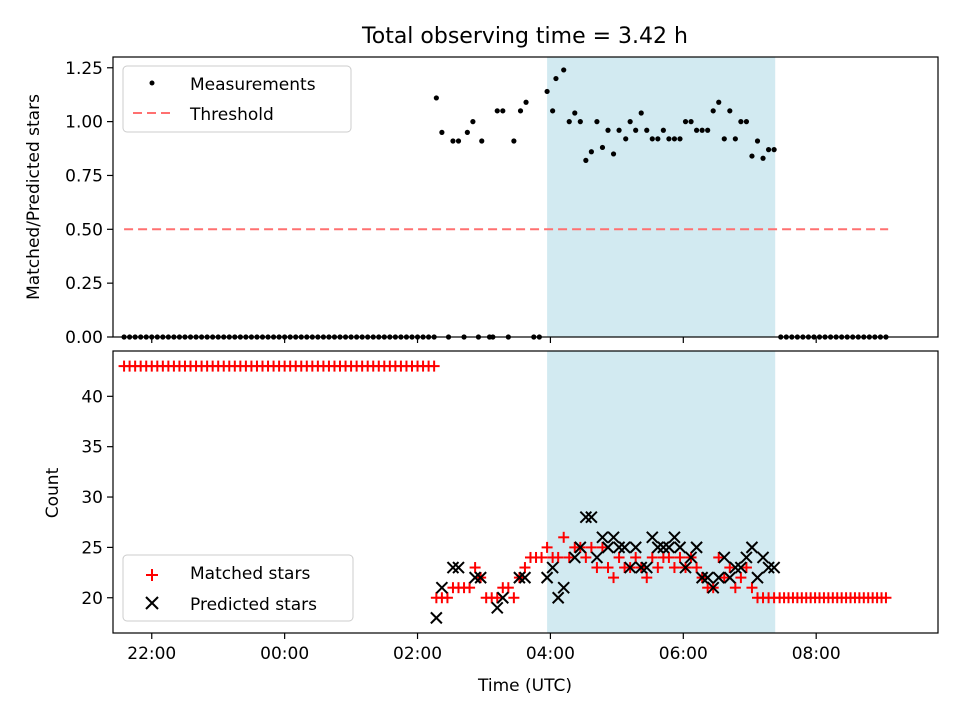 This screenshot has width=960, height=720. I want to click on bottom-legend: Matched stars Predicted stars, so click(238, 588).